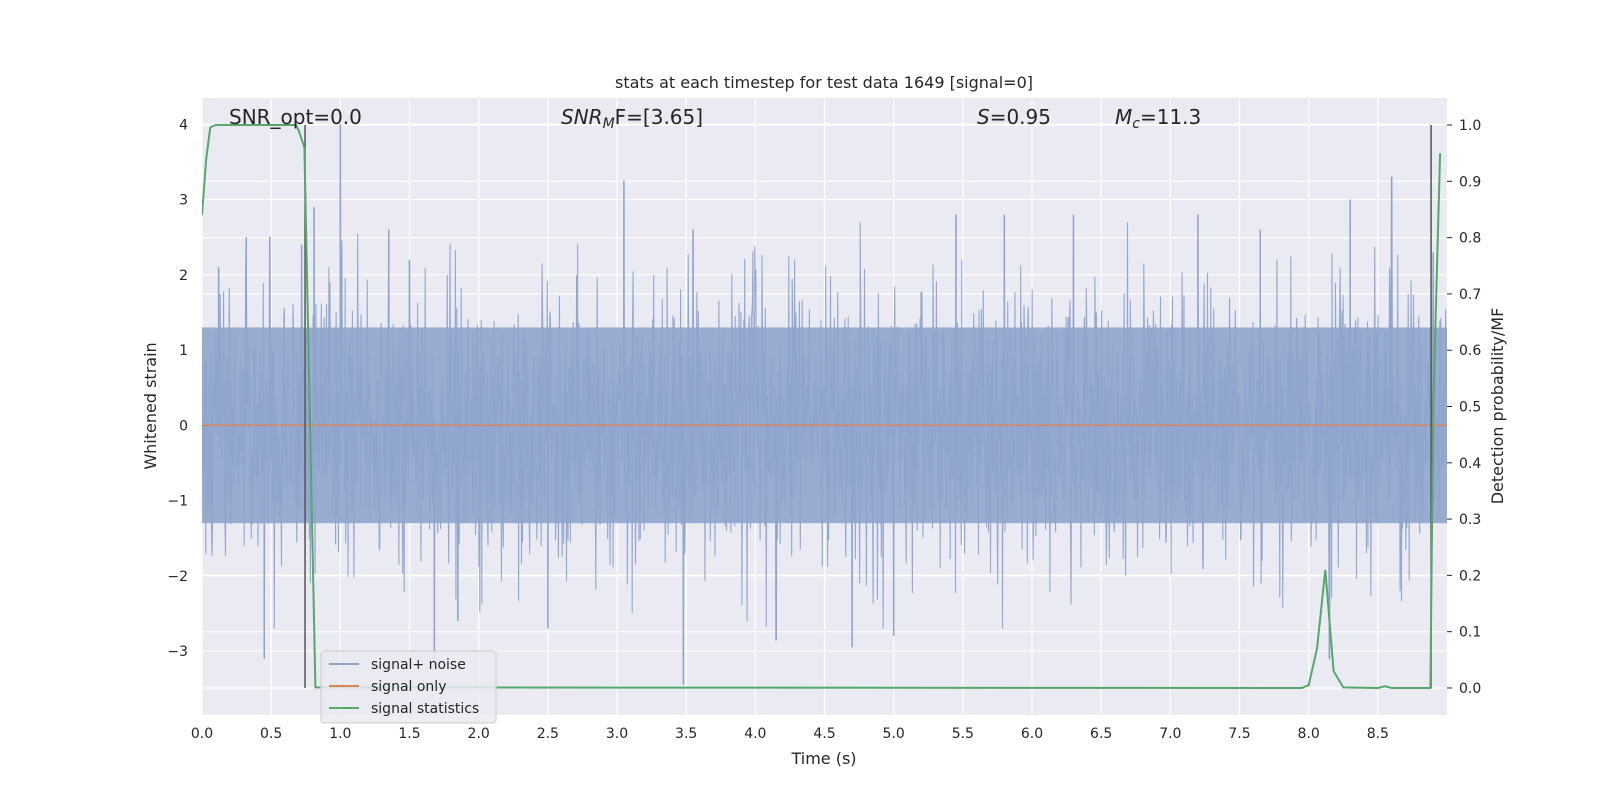 Image resolution: width=1600 pixels, height=800 pixels. I want to click on y2-axis-ticks: 1.0 0.9 0.8 0.7 0.6 0.5 0.4 0.3 0.2 0.1 0.0, so click(1464, 407).